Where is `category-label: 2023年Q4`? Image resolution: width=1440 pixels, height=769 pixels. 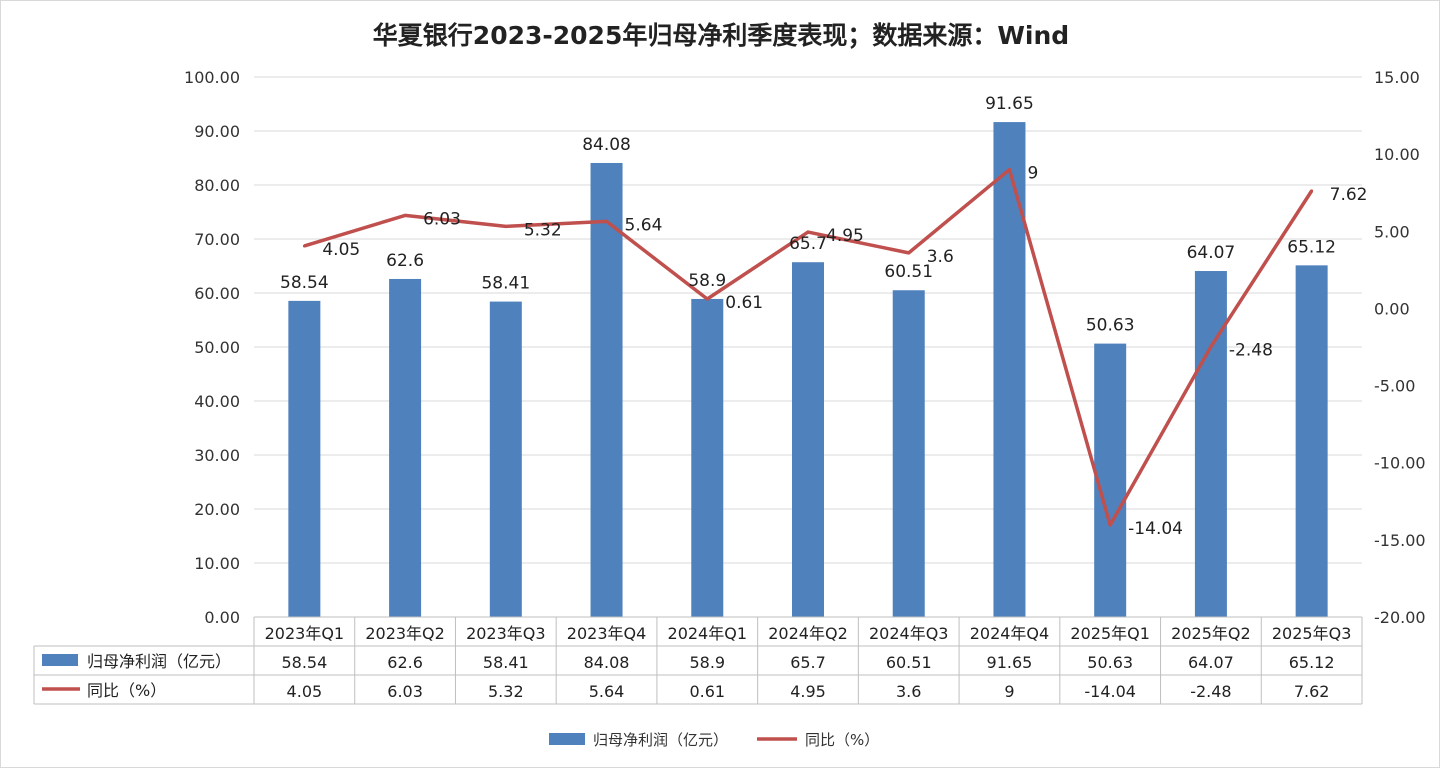 category-label: 2023年Q4 is located at coordinates (607, 633).